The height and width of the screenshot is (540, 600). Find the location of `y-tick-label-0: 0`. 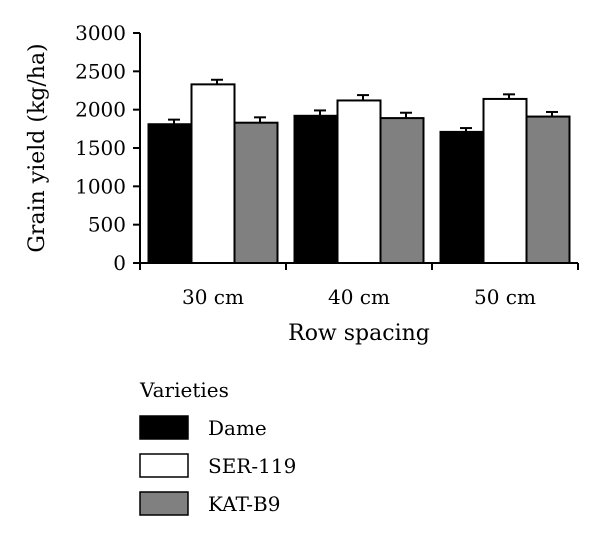

y-tick-label-0: 0 is located at coordinates (119, 263).